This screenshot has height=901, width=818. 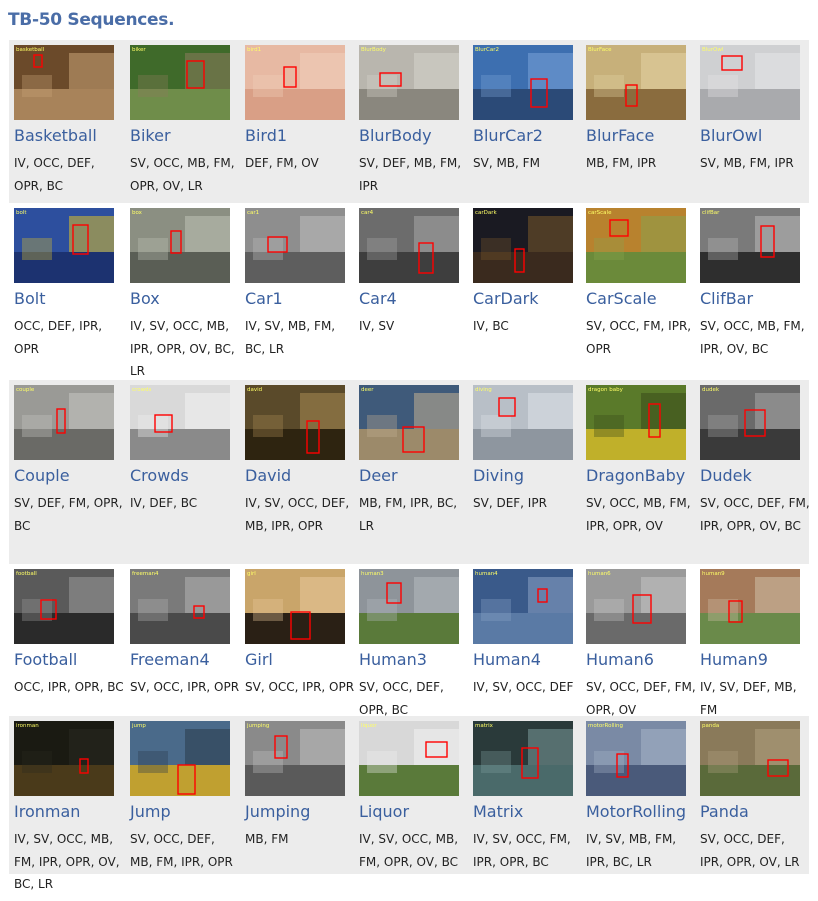 What do you see at coordinates (295, 245) in the screenshot?
I see `sequence-thumbnail: car1` at bounding box center [295, 245].